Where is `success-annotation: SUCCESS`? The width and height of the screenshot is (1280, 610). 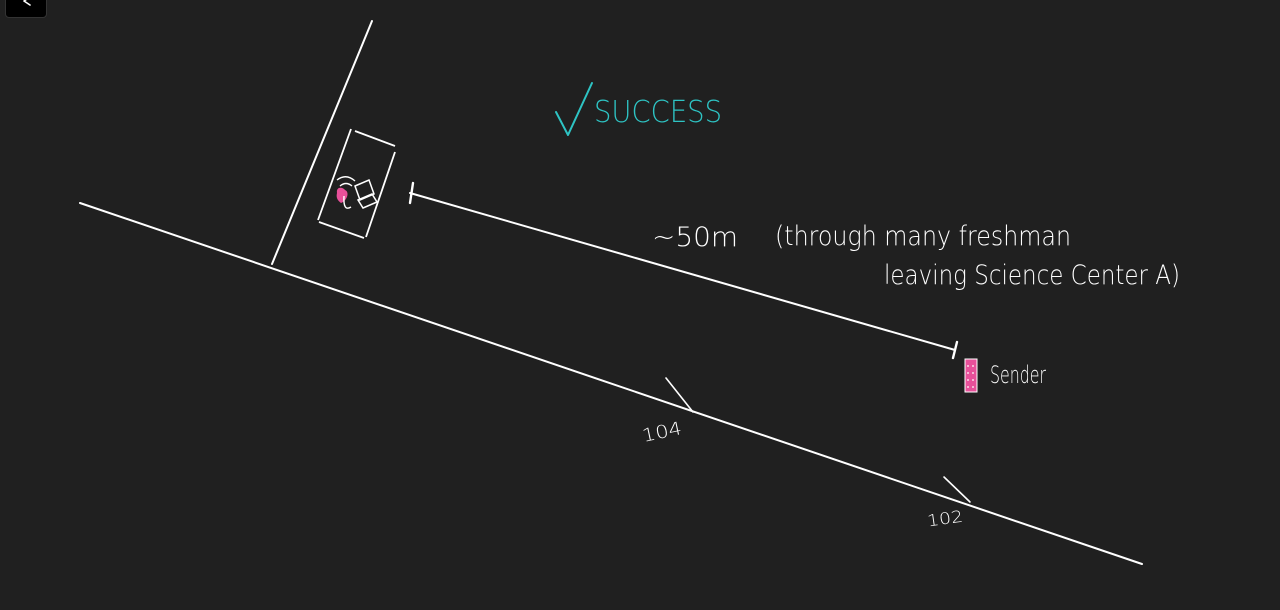
success-annotation: SUCCESS is located at coordinates (638, 109).